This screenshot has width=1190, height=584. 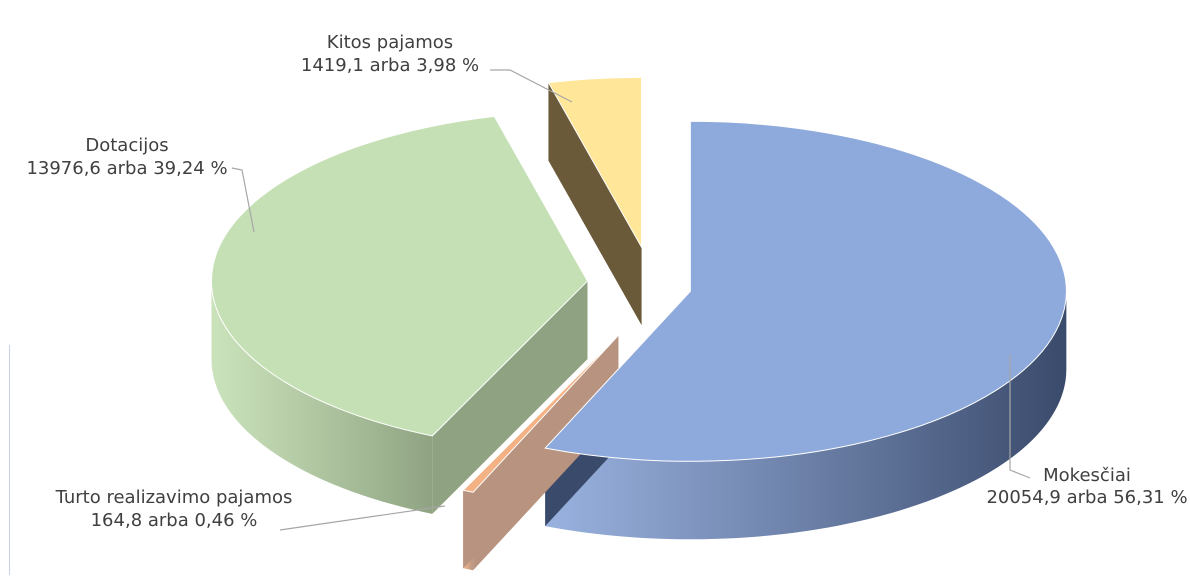 I want to click on label-turto-name: Turto realizavimo pajamos, so click(x=174, y=497).